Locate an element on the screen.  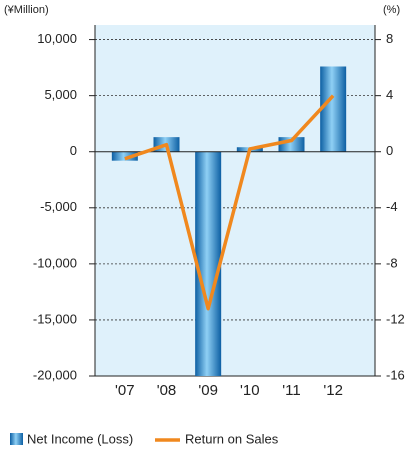
y2-tick-label: -12 is located at coordinates (395, 318).